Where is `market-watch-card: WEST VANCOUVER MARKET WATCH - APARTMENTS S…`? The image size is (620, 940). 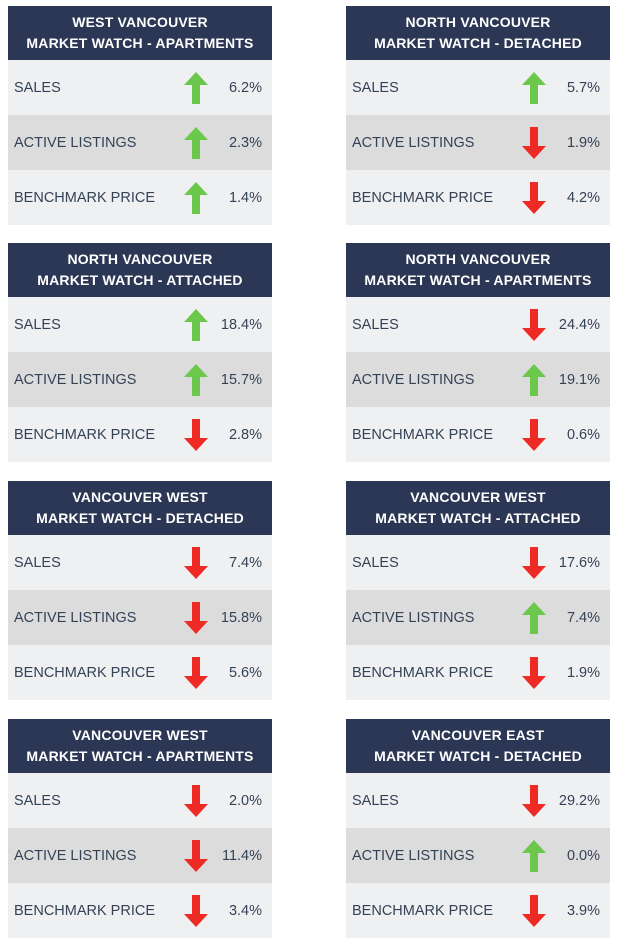
market-watch-card: WEST VANCOUVER MARKET WATCH - APARTMENTS S… is located at coordinates (140, 115).